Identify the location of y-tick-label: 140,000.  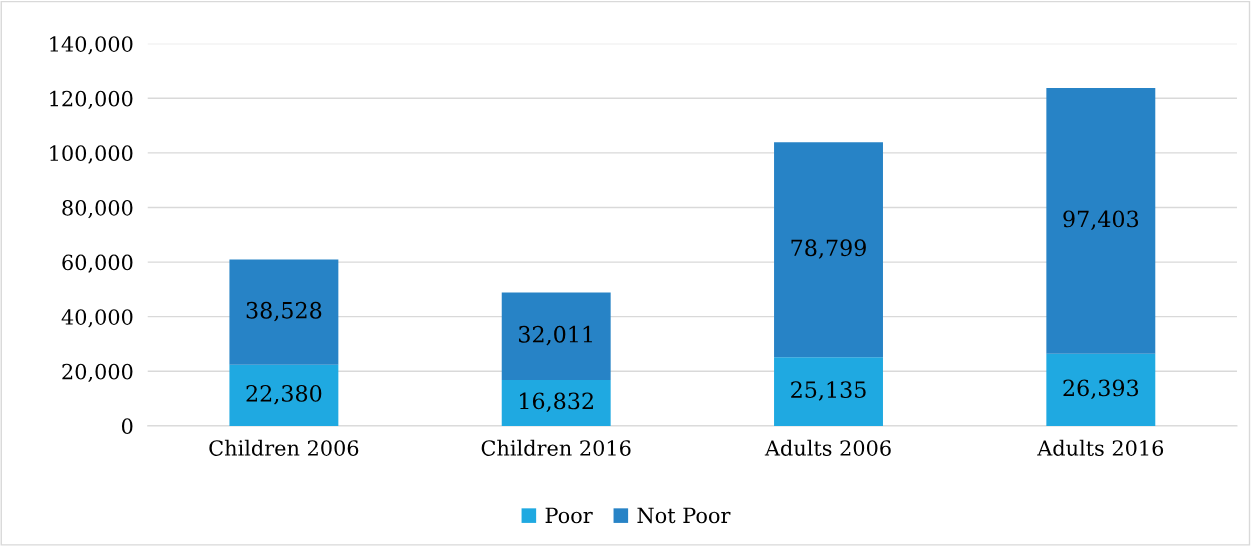
(91, 45).